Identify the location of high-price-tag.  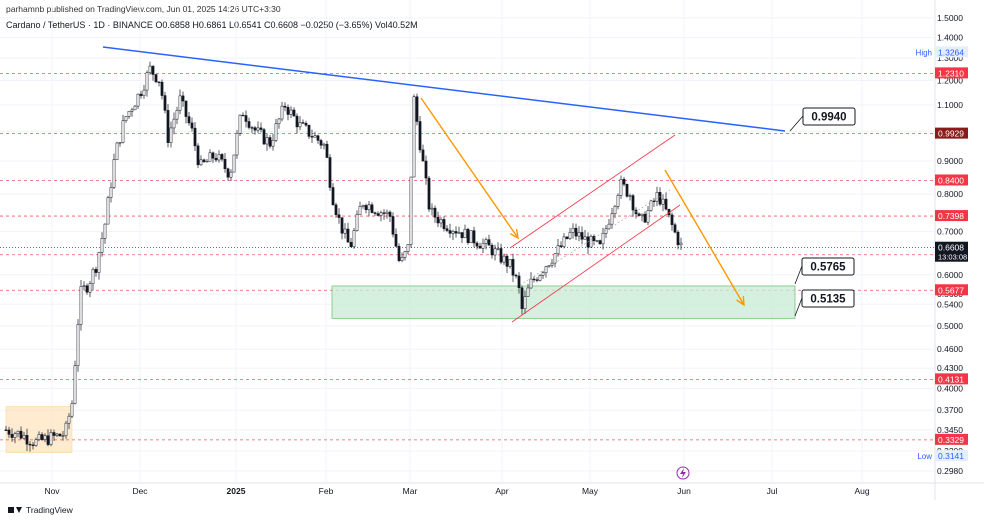
(951, 52).